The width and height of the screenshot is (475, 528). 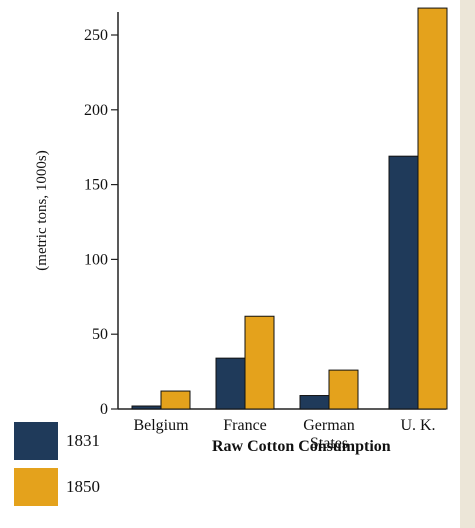 I want to click on legend: 1831 1850, so click(x=57, y=464).